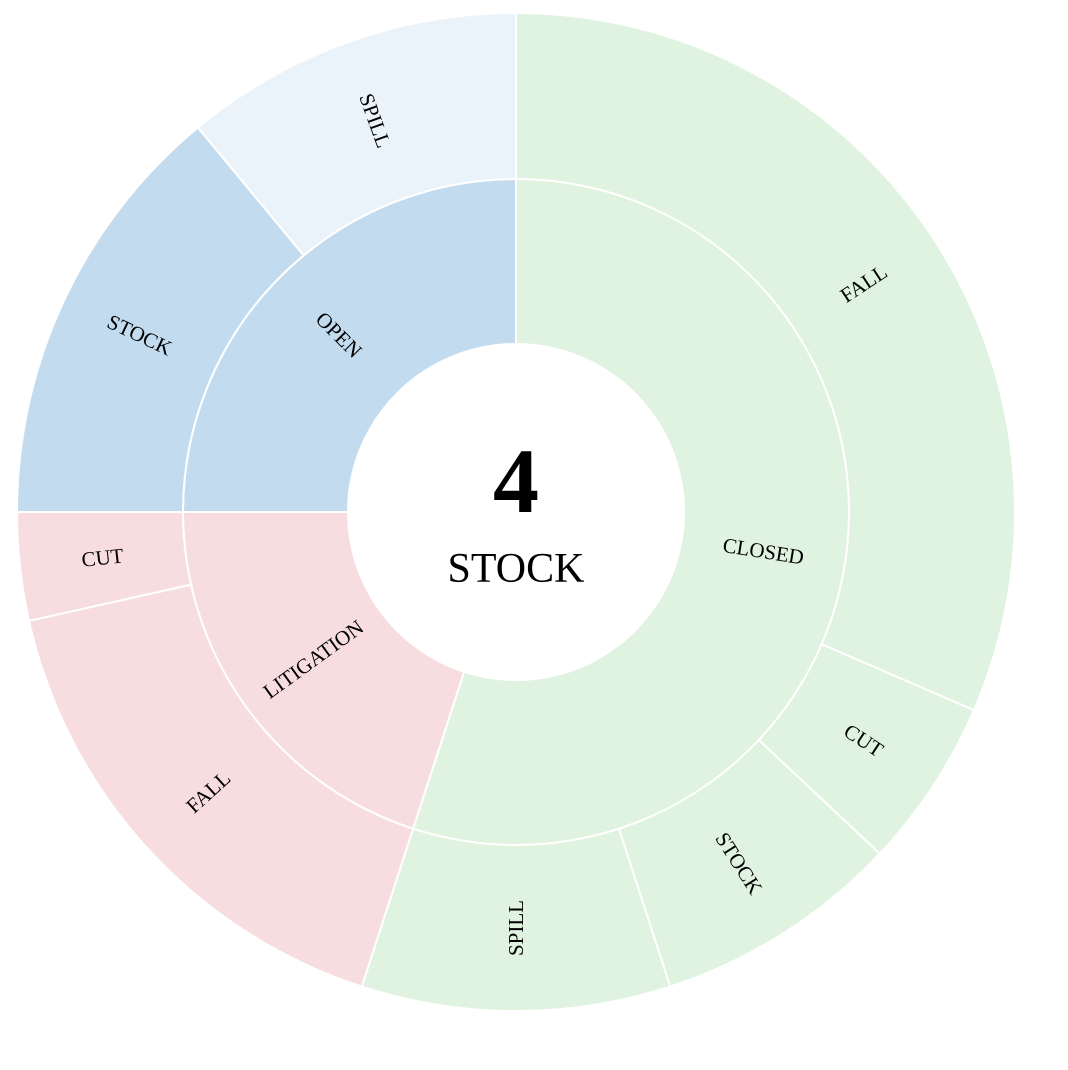  Describe the element at coordinates (516, 569) in the screenshot. I see `center-caption: STOCK` at that location.